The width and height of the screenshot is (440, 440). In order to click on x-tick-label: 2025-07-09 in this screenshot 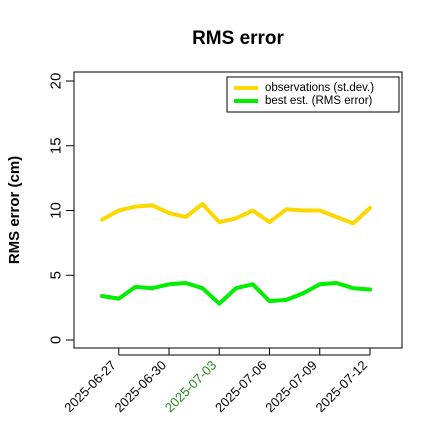, I will do `click(291, 387)`.